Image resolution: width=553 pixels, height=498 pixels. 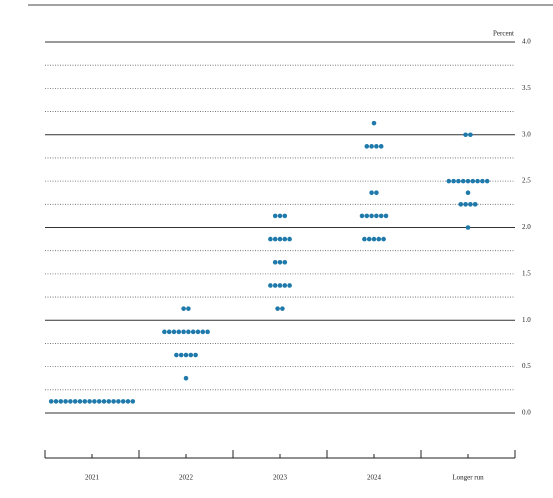 What do you see at coordinates (526, 413) in the screenshot?
I see `y-tick-label: 0.0` at bounding box center [526, 413].